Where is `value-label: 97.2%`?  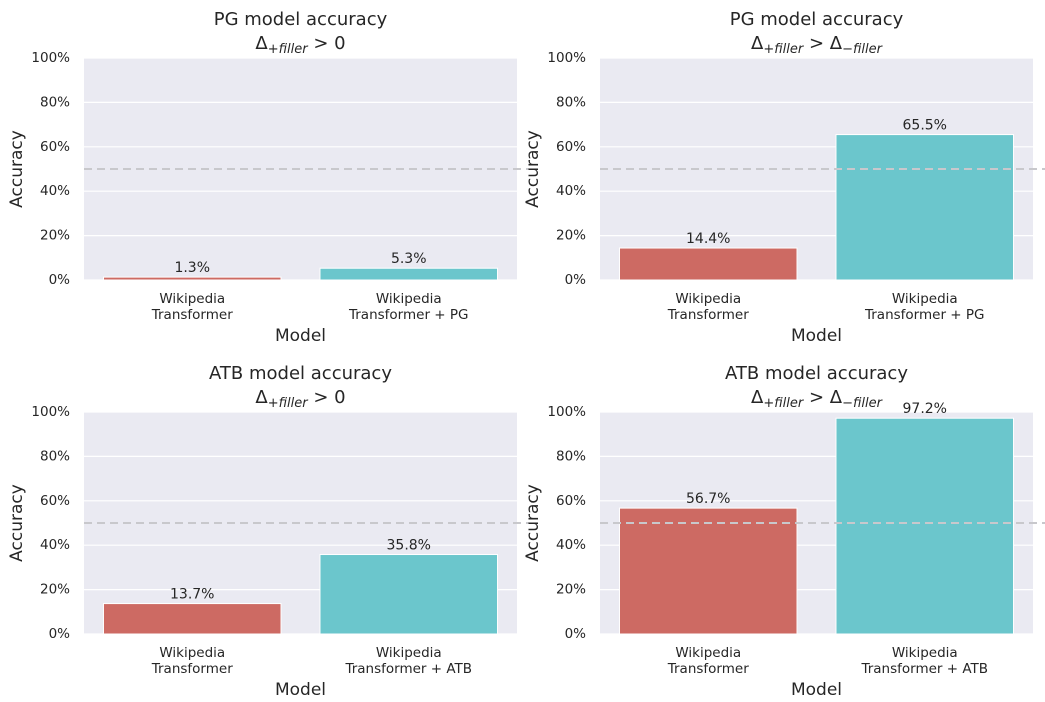 value-label: 97.2% is located at coordinates (925, 409).